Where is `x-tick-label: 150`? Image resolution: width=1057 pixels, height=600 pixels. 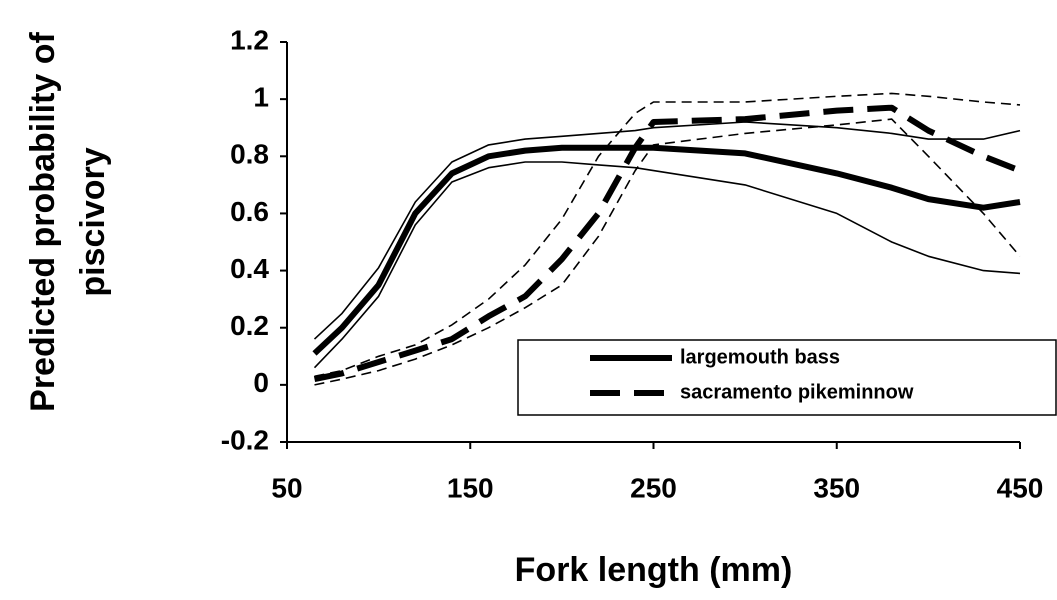 x-tick-label: 150 is located at coordinates (470, 487).